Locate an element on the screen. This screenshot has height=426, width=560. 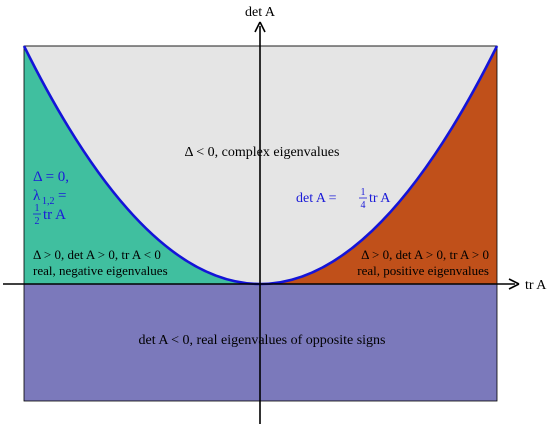
discriminant-label-frac-num: 1 is located at coordinates (37, 208).